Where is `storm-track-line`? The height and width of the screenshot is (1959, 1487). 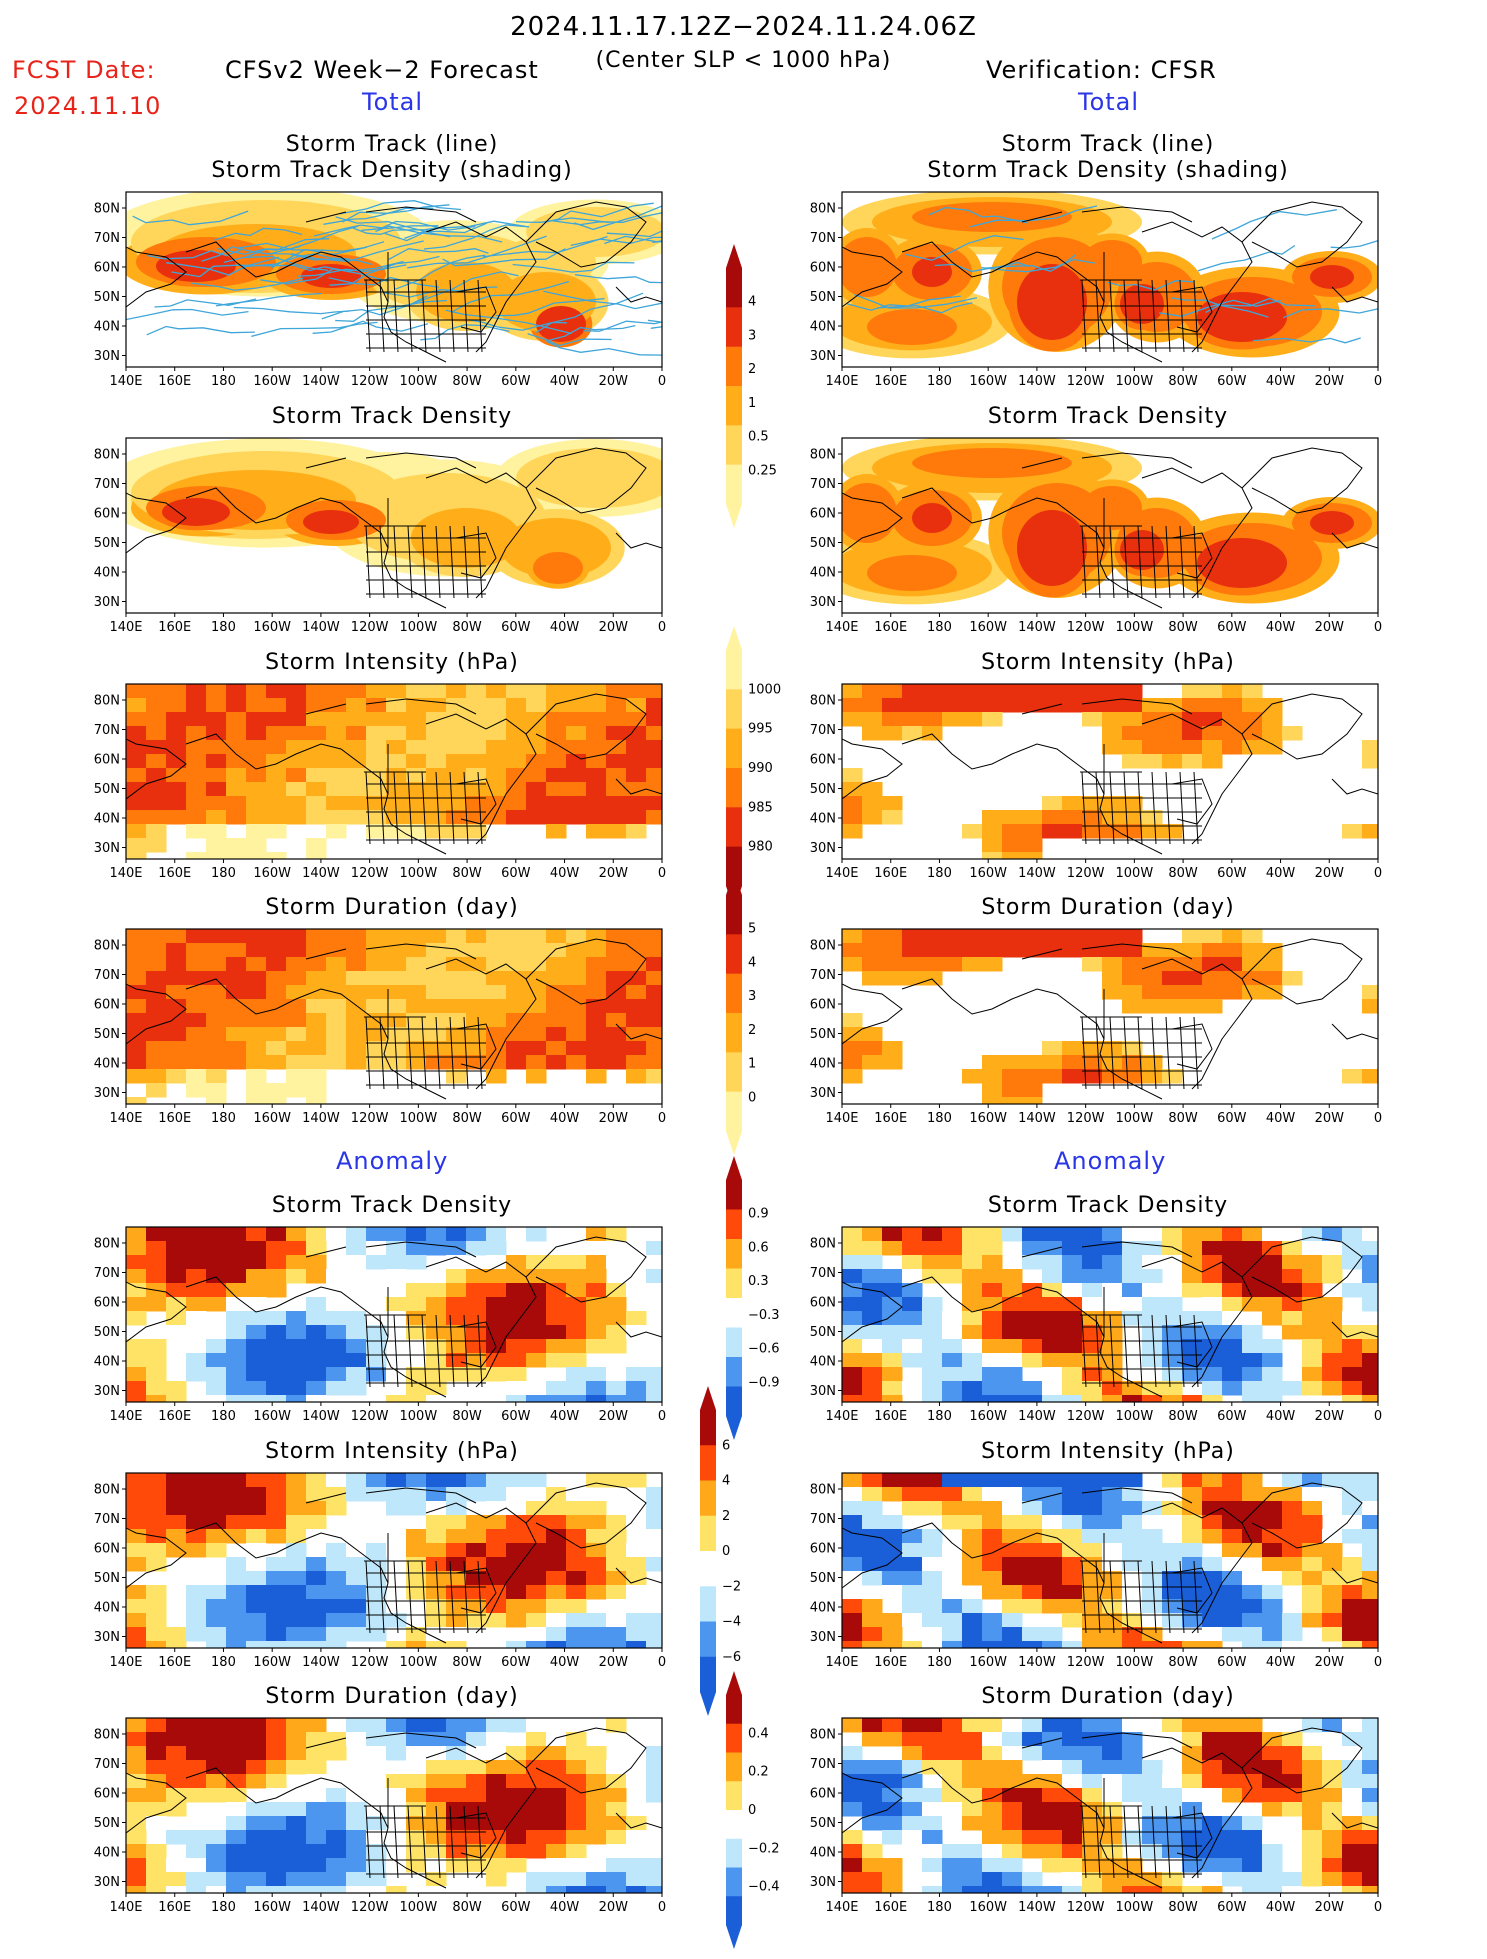 storm-track-line is located at coordinates (633, 240).